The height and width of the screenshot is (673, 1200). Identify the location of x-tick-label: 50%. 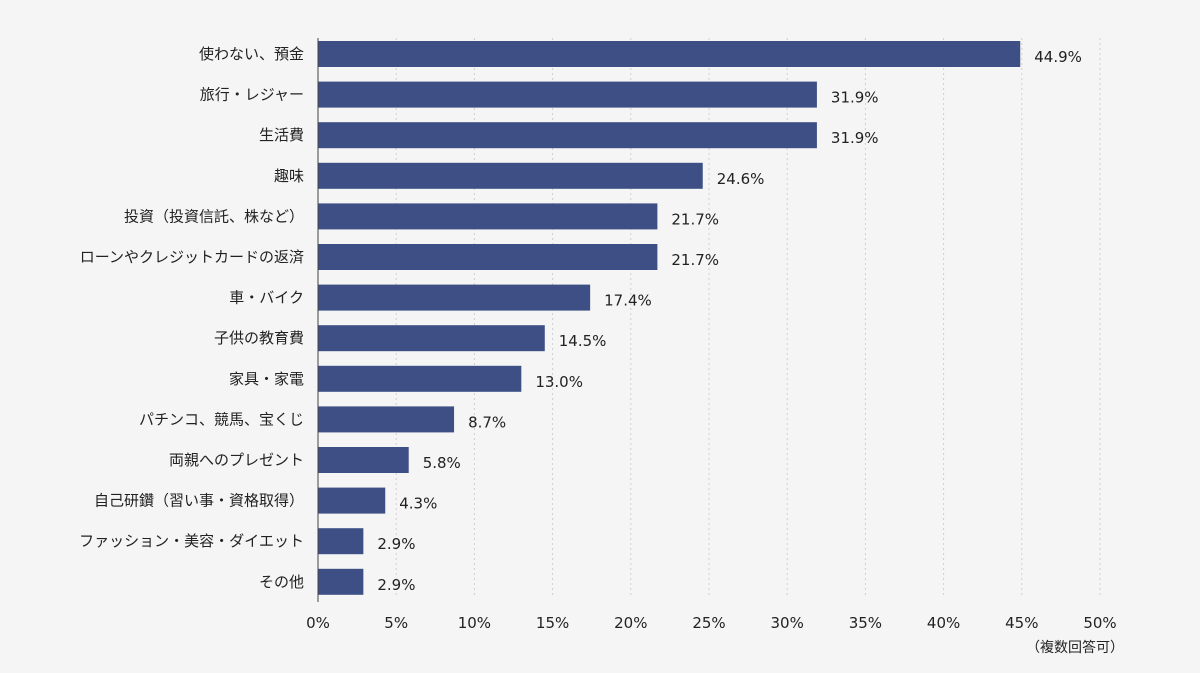
(1099, 623).